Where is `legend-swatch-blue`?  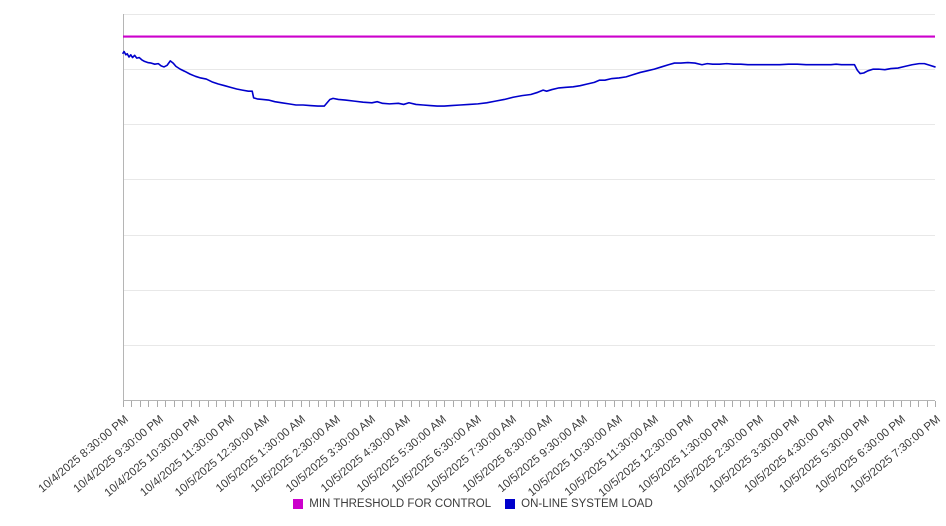
legend-swatch-blue is located at coordinates (510, 504).